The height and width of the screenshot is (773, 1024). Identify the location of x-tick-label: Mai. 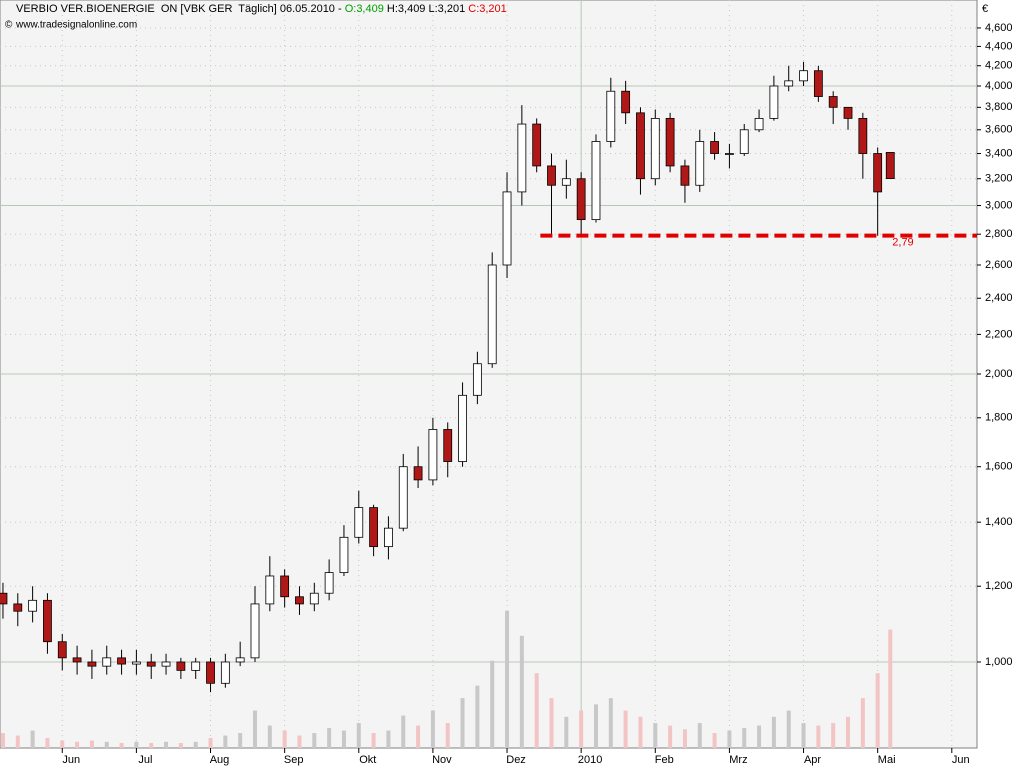
(887, 760).